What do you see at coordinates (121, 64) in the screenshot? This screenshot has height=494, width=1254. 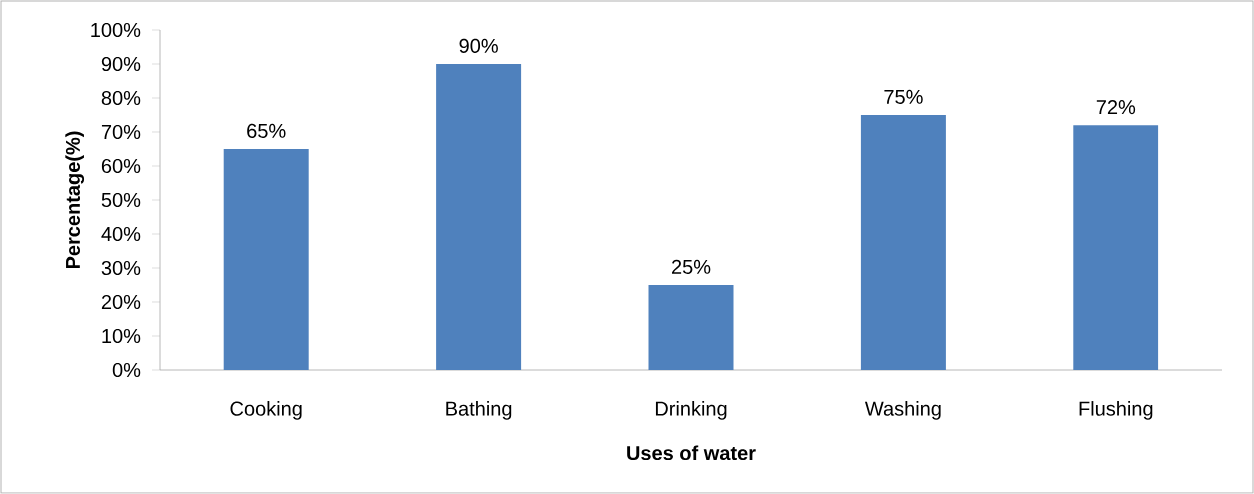 I see `y-tick-label: 90%` at bounding box center [121, 64].